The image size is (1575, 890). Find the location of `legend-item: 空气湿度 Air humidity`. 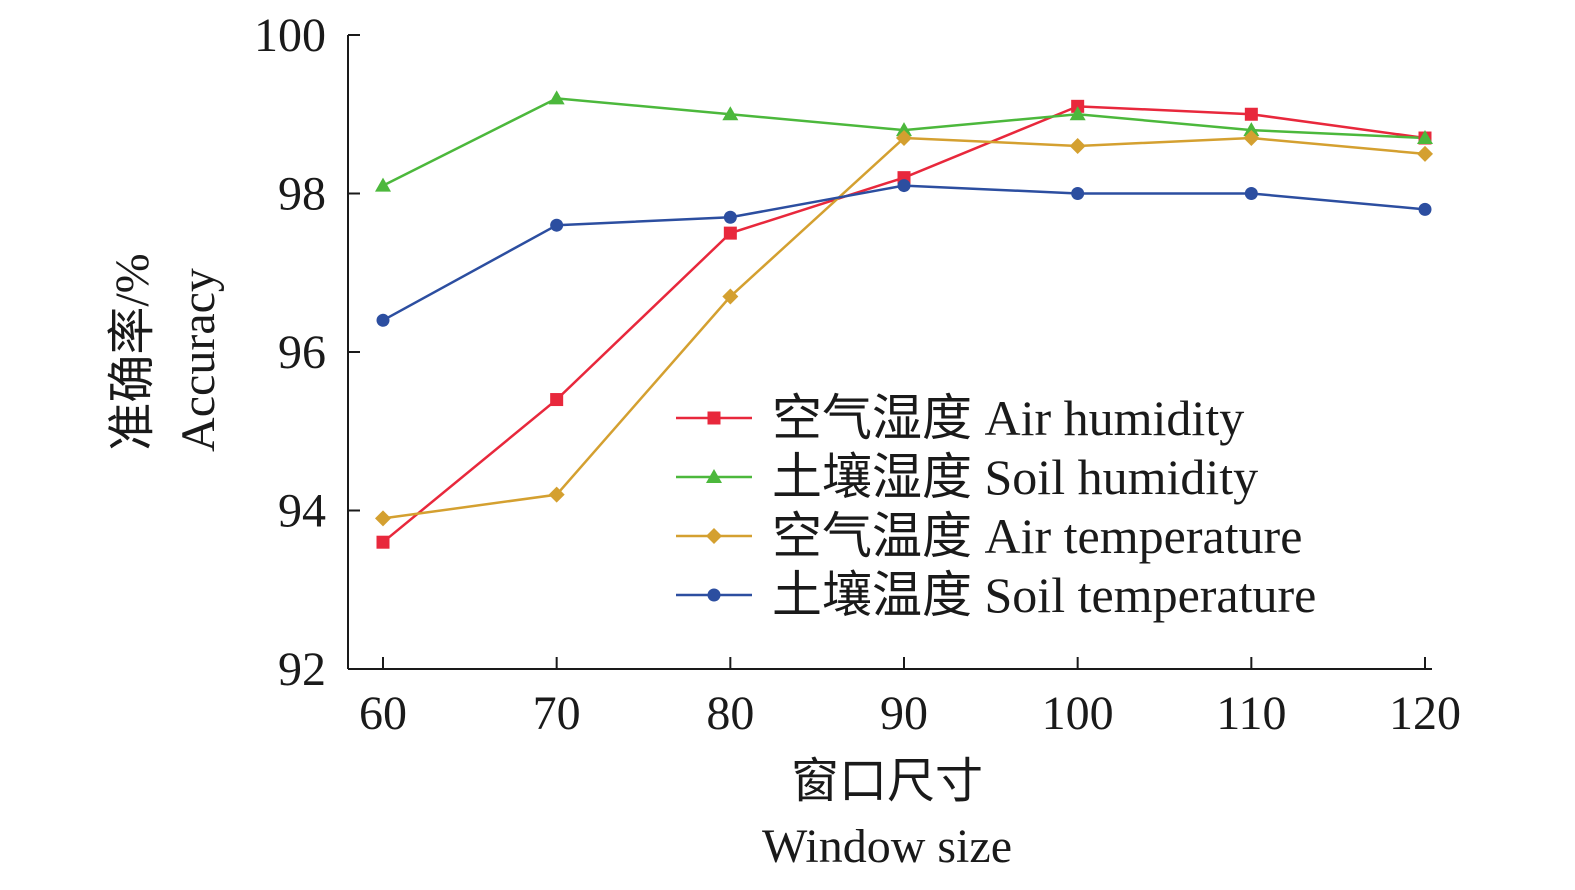

legend-item: 空气湿度 Air humidity is located at coordinates (960, 418).